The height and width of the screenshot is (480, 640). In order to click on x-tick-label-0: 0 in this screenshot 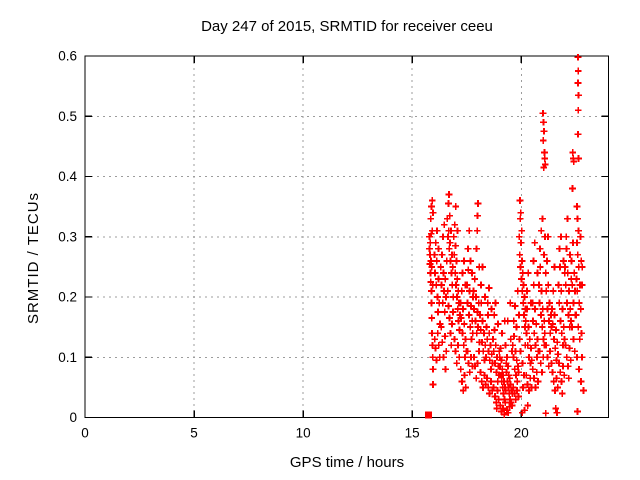, I will do `click(85, 433)`.